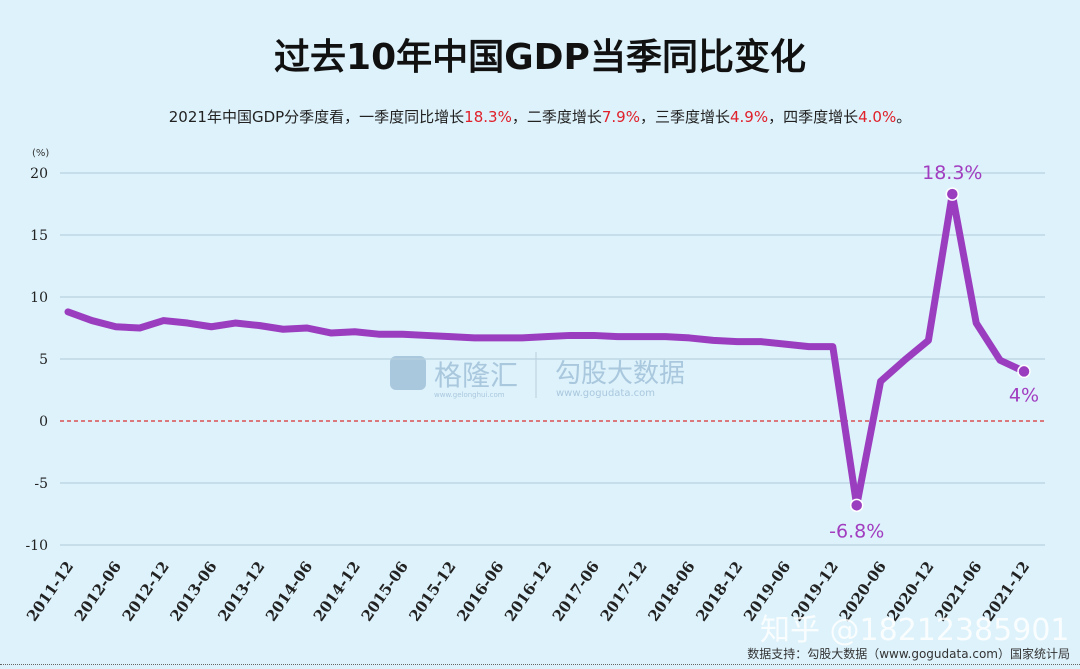 The width and height of the screenshot is (1080, 669). Describe the element at coordinates (684, 117) in the screenshot. I see `subtitle-mid2: ，三季度增长` at that location.